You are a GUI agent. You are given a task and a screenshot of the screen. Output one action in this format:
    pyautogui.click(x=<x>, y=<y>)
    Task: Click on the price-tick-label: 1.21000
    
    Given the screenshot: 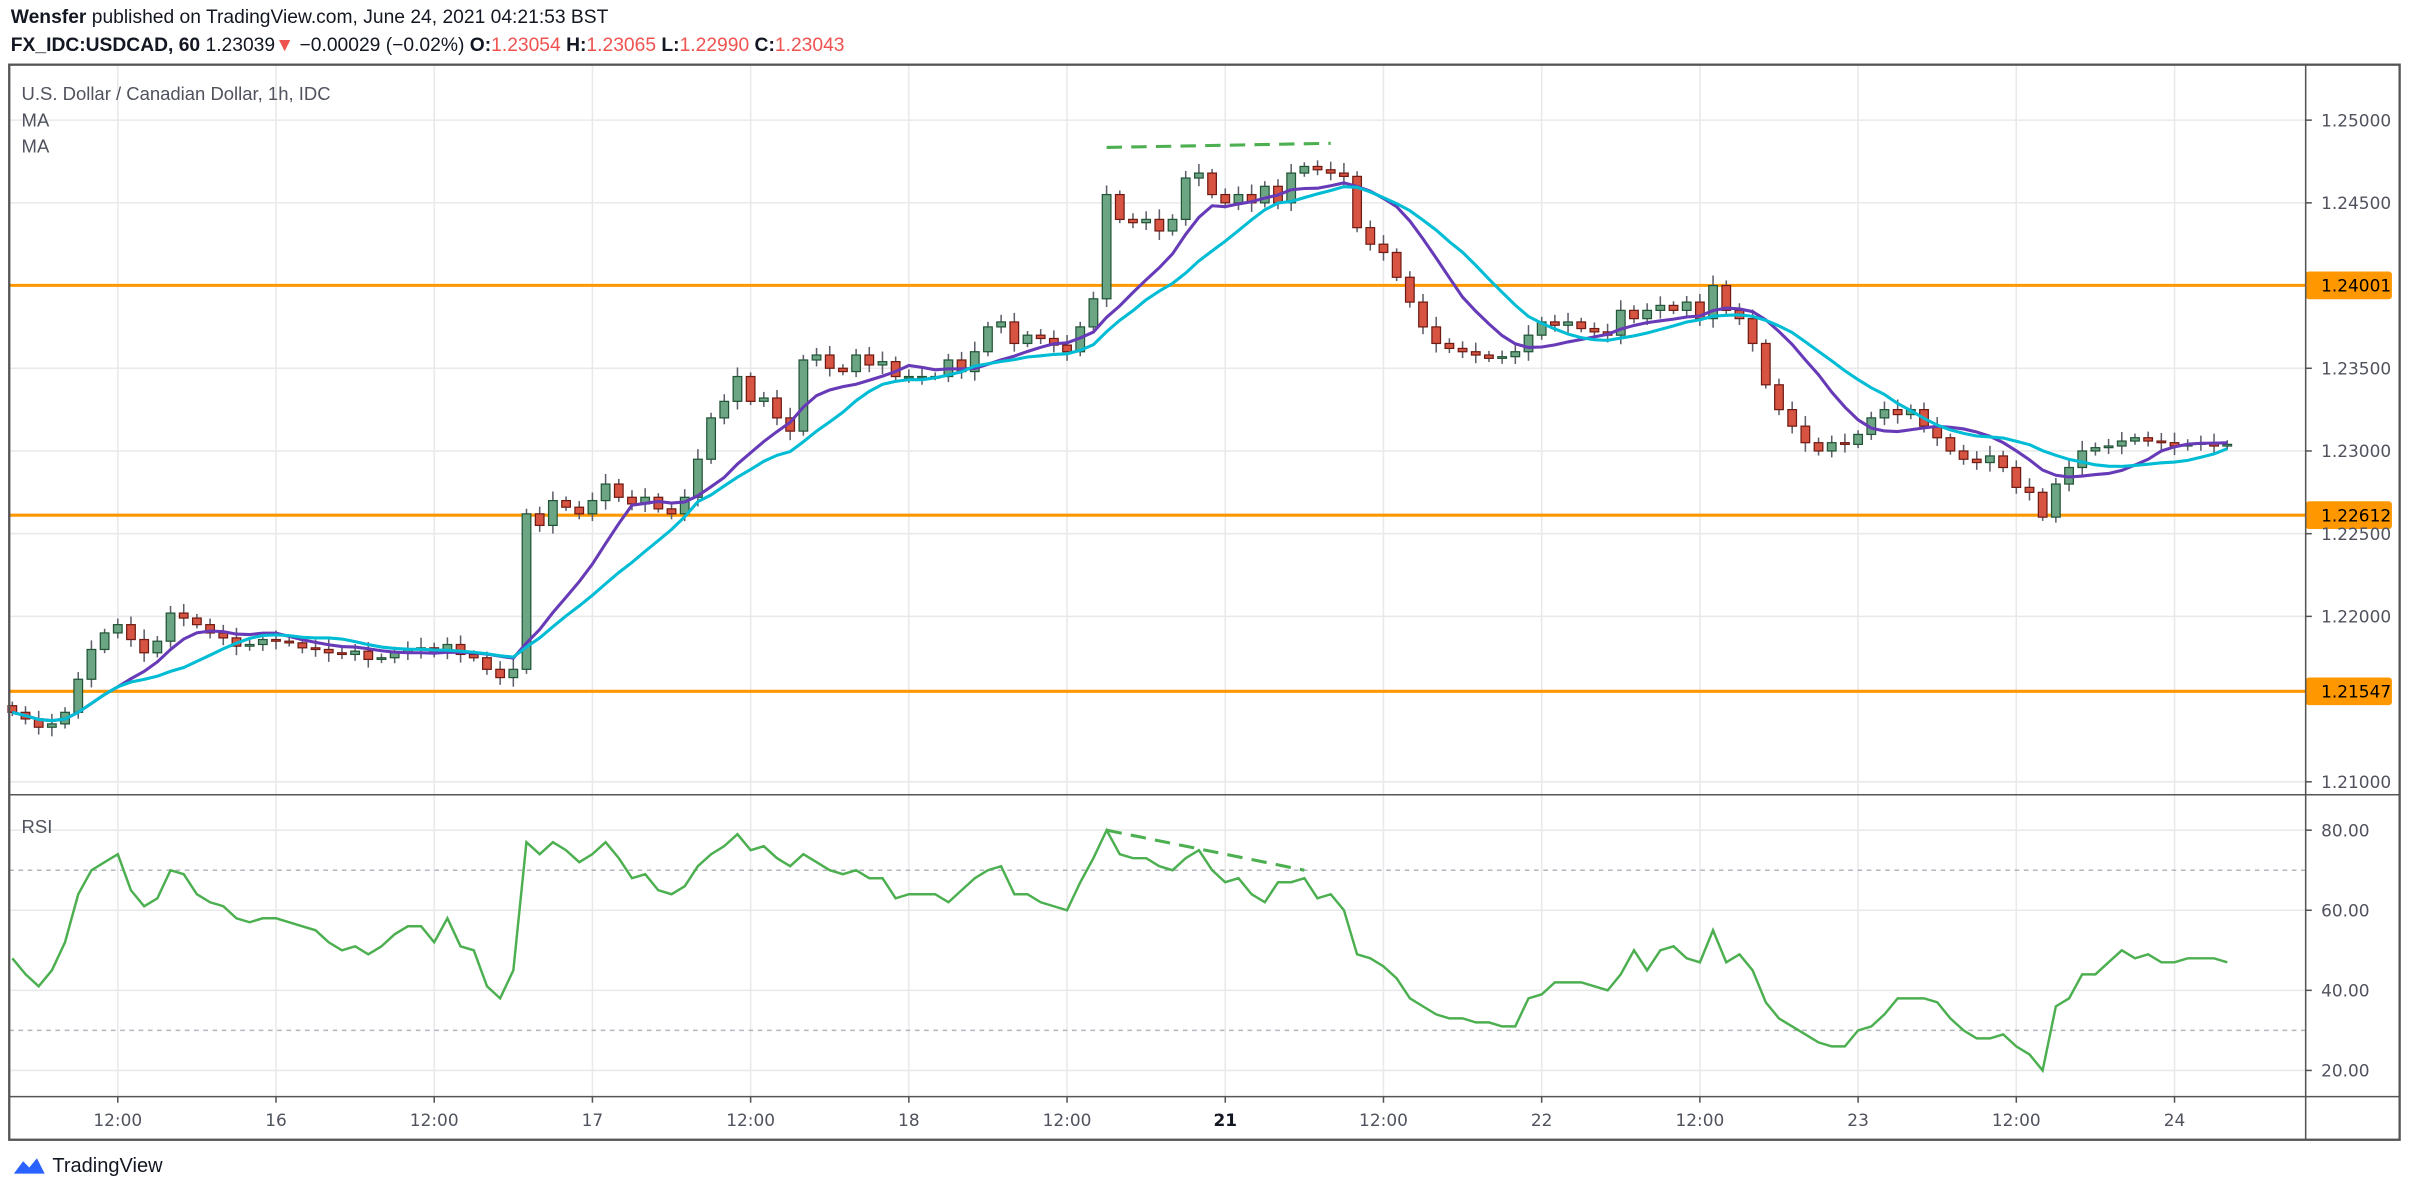 What is the action you would take?
    pyautogui.click(x=2356, y=782)
    